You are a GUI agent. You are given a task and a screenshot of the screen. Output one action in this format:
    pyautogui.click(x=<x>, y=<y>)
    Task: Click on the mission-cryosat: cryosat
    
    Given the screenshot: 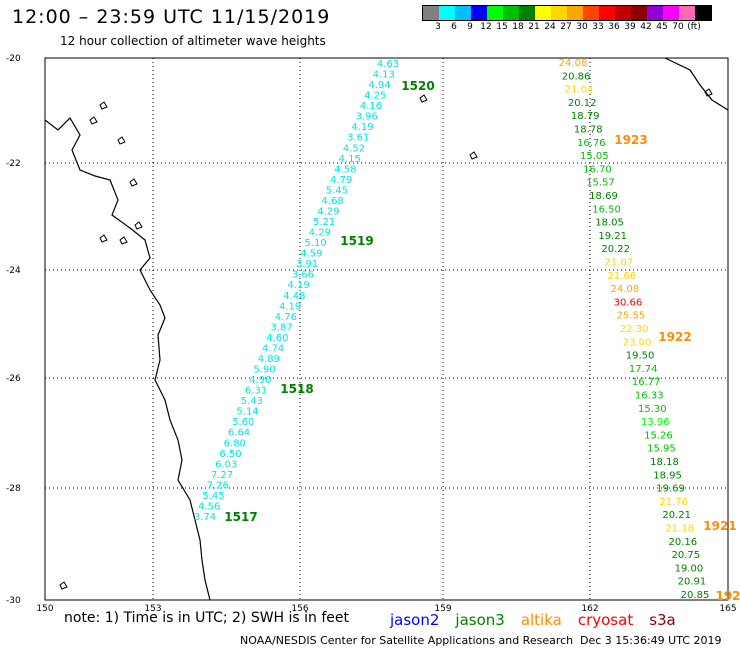 What is the action you would take?
    pyautogui.click(x=605, y=620)
    